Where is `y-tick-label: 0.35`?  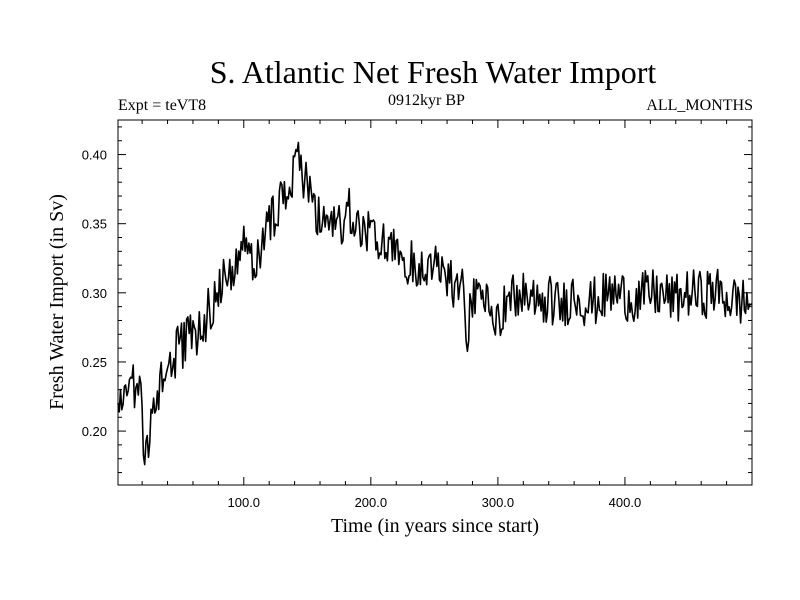 y-tick-label: 0.35 is located at coordinates (94, 224).